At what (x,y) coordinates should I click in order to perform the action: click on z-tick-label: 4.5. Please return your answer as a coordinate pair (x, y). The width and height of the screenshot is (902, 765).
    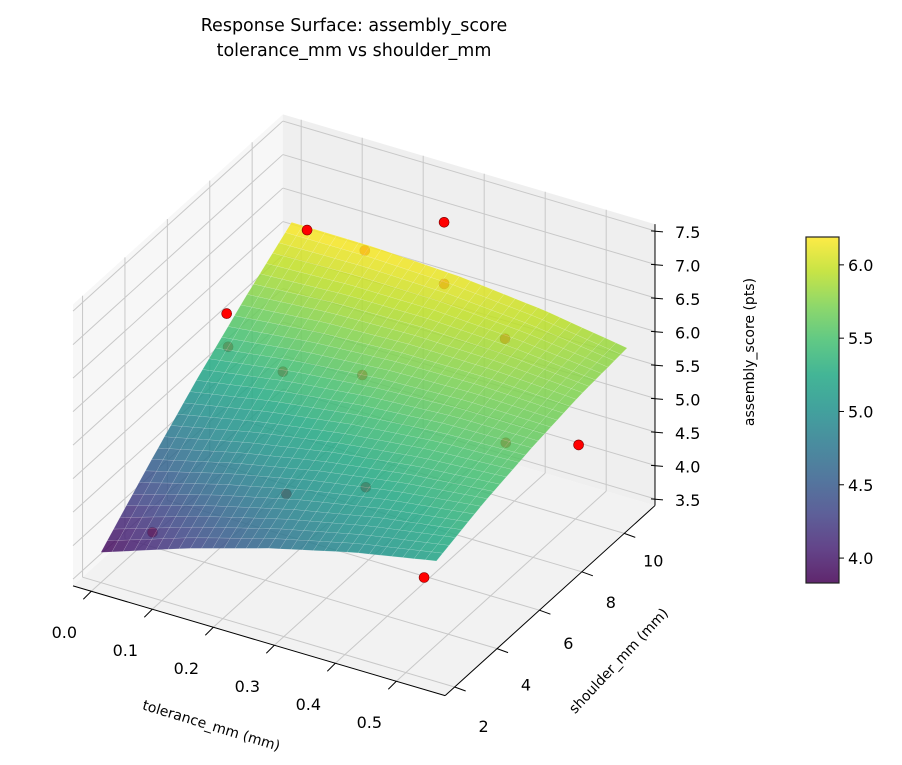
    Looking at the image, I should click on (687, 433).